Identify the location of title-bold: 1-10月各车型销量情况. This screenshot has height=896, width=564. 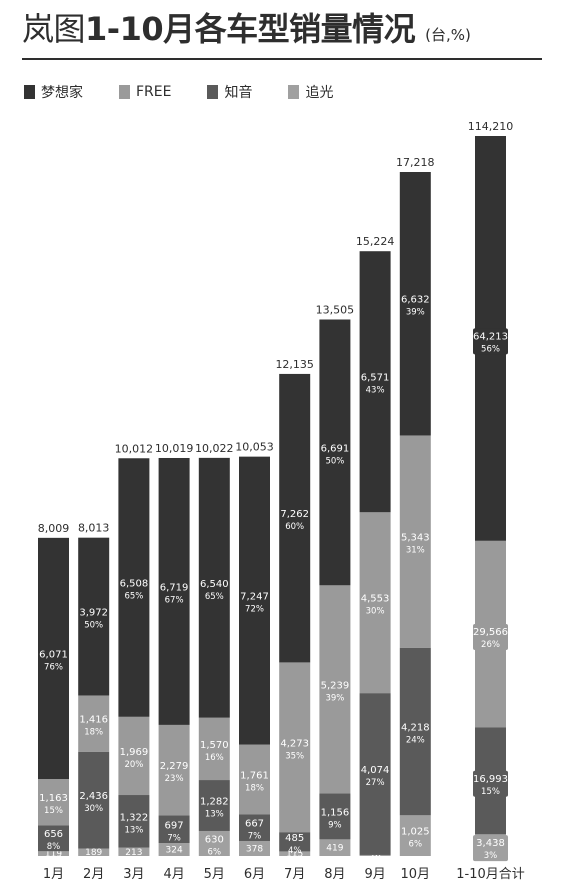
(250, 29).